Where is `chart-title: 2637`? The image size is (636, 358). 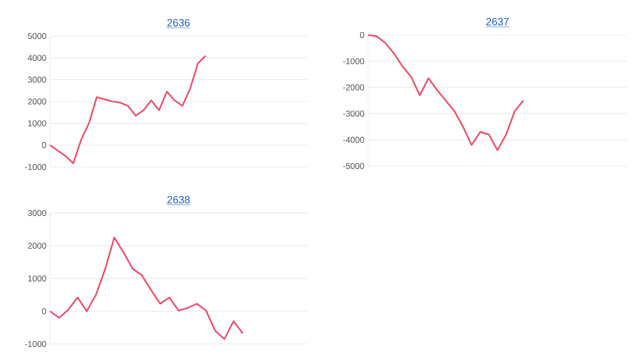 chart-title: 2637 is located at coordinates (497, 22).